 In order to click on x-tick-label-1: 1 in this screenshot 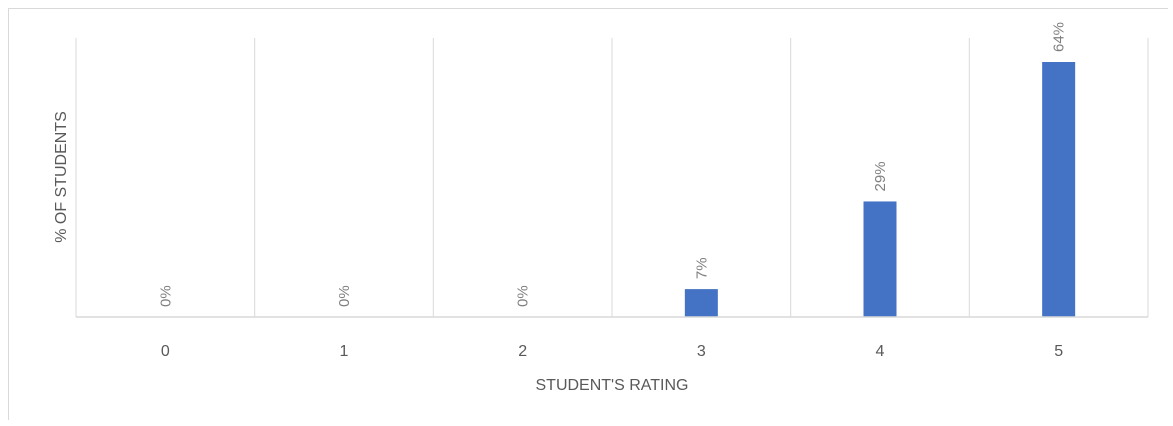, I will do `click(344, 351)`.